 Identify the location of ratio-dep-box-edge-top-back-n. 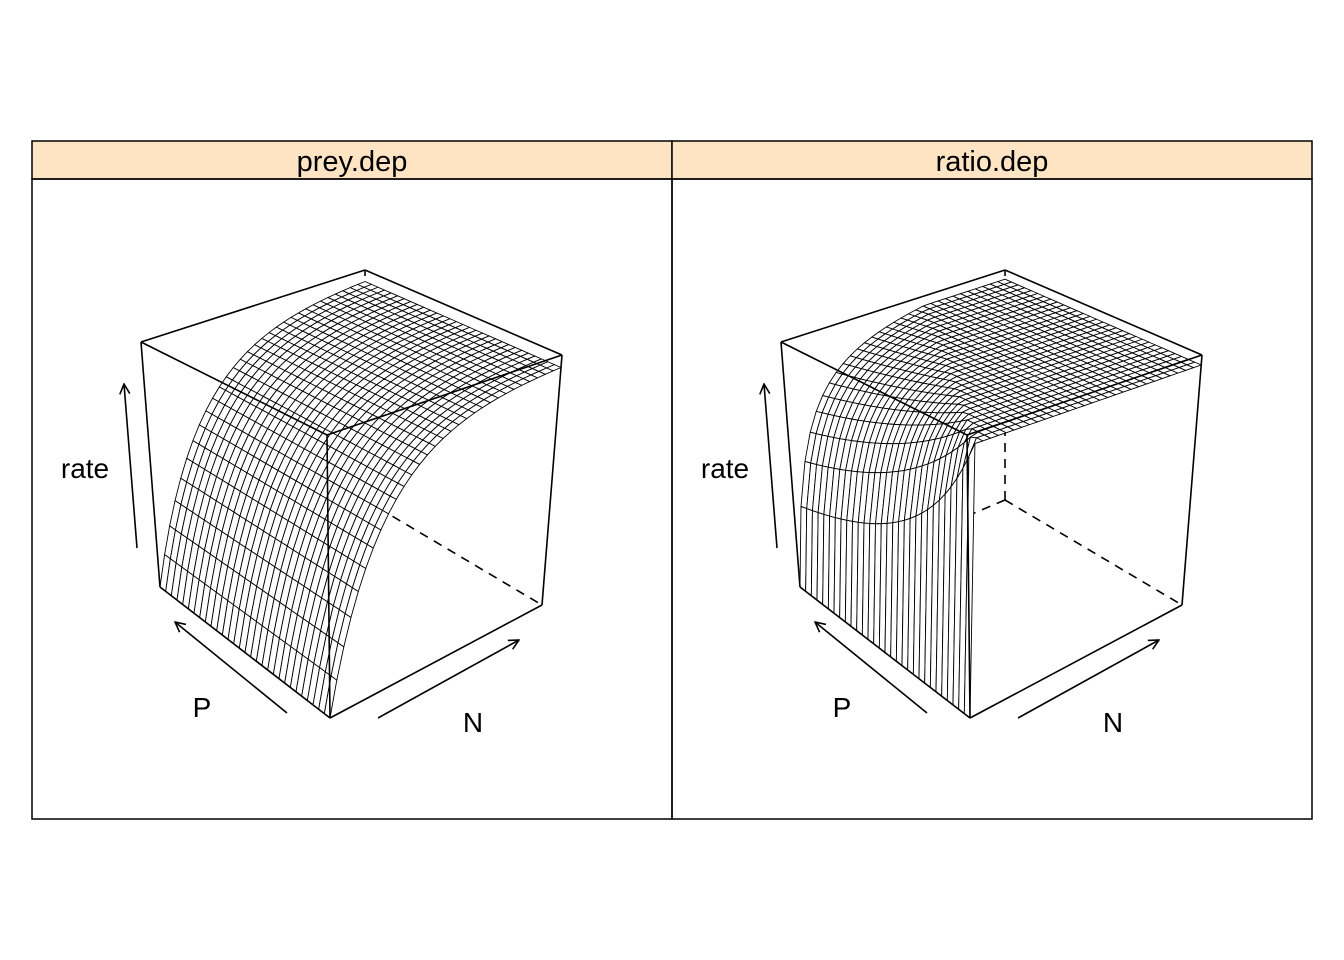
(1103, 312).